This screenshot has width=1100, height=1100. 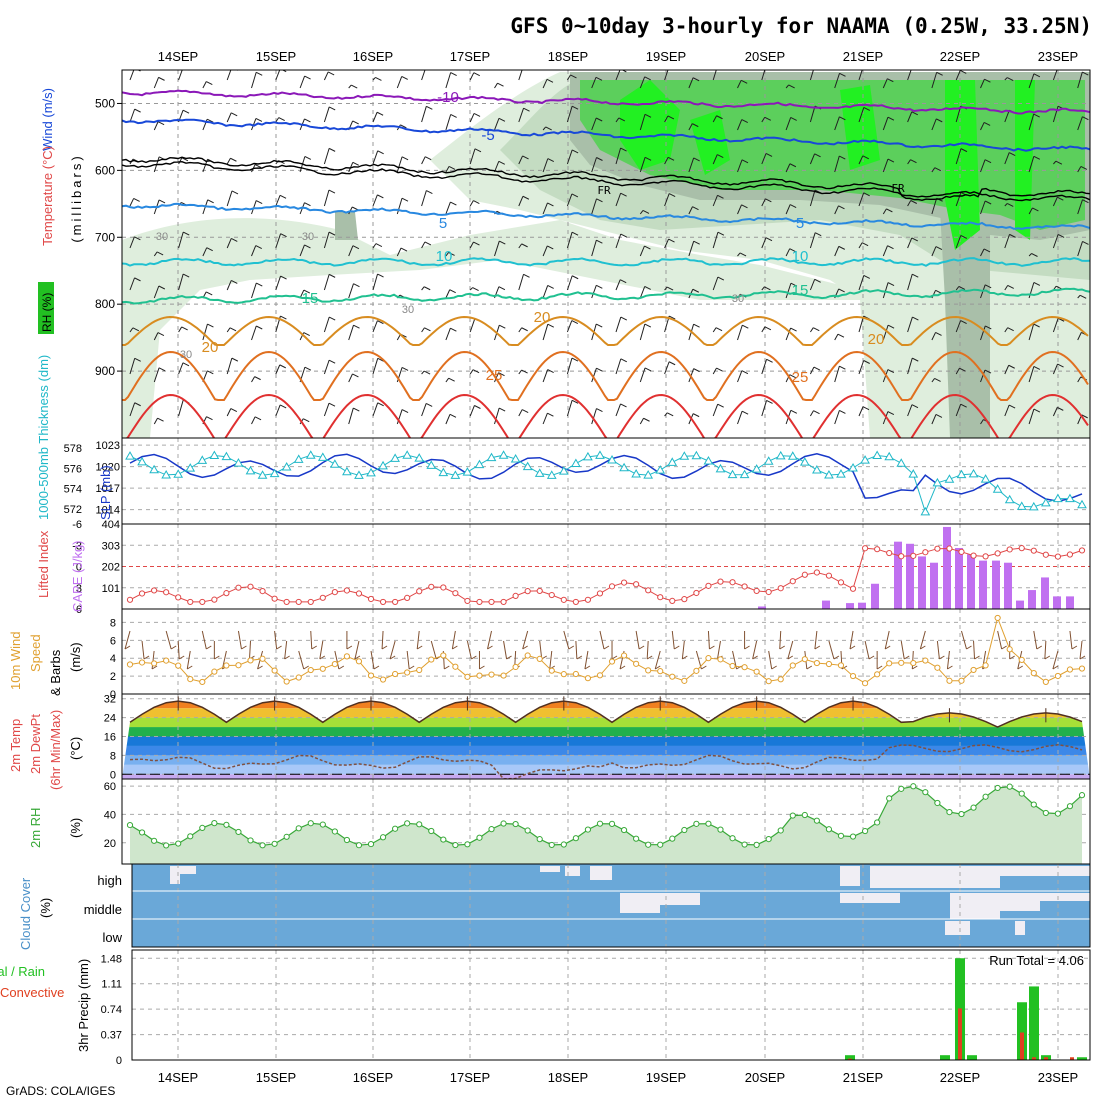 I want to click on precip-convective-bar, so click(x=1072, y=1058).